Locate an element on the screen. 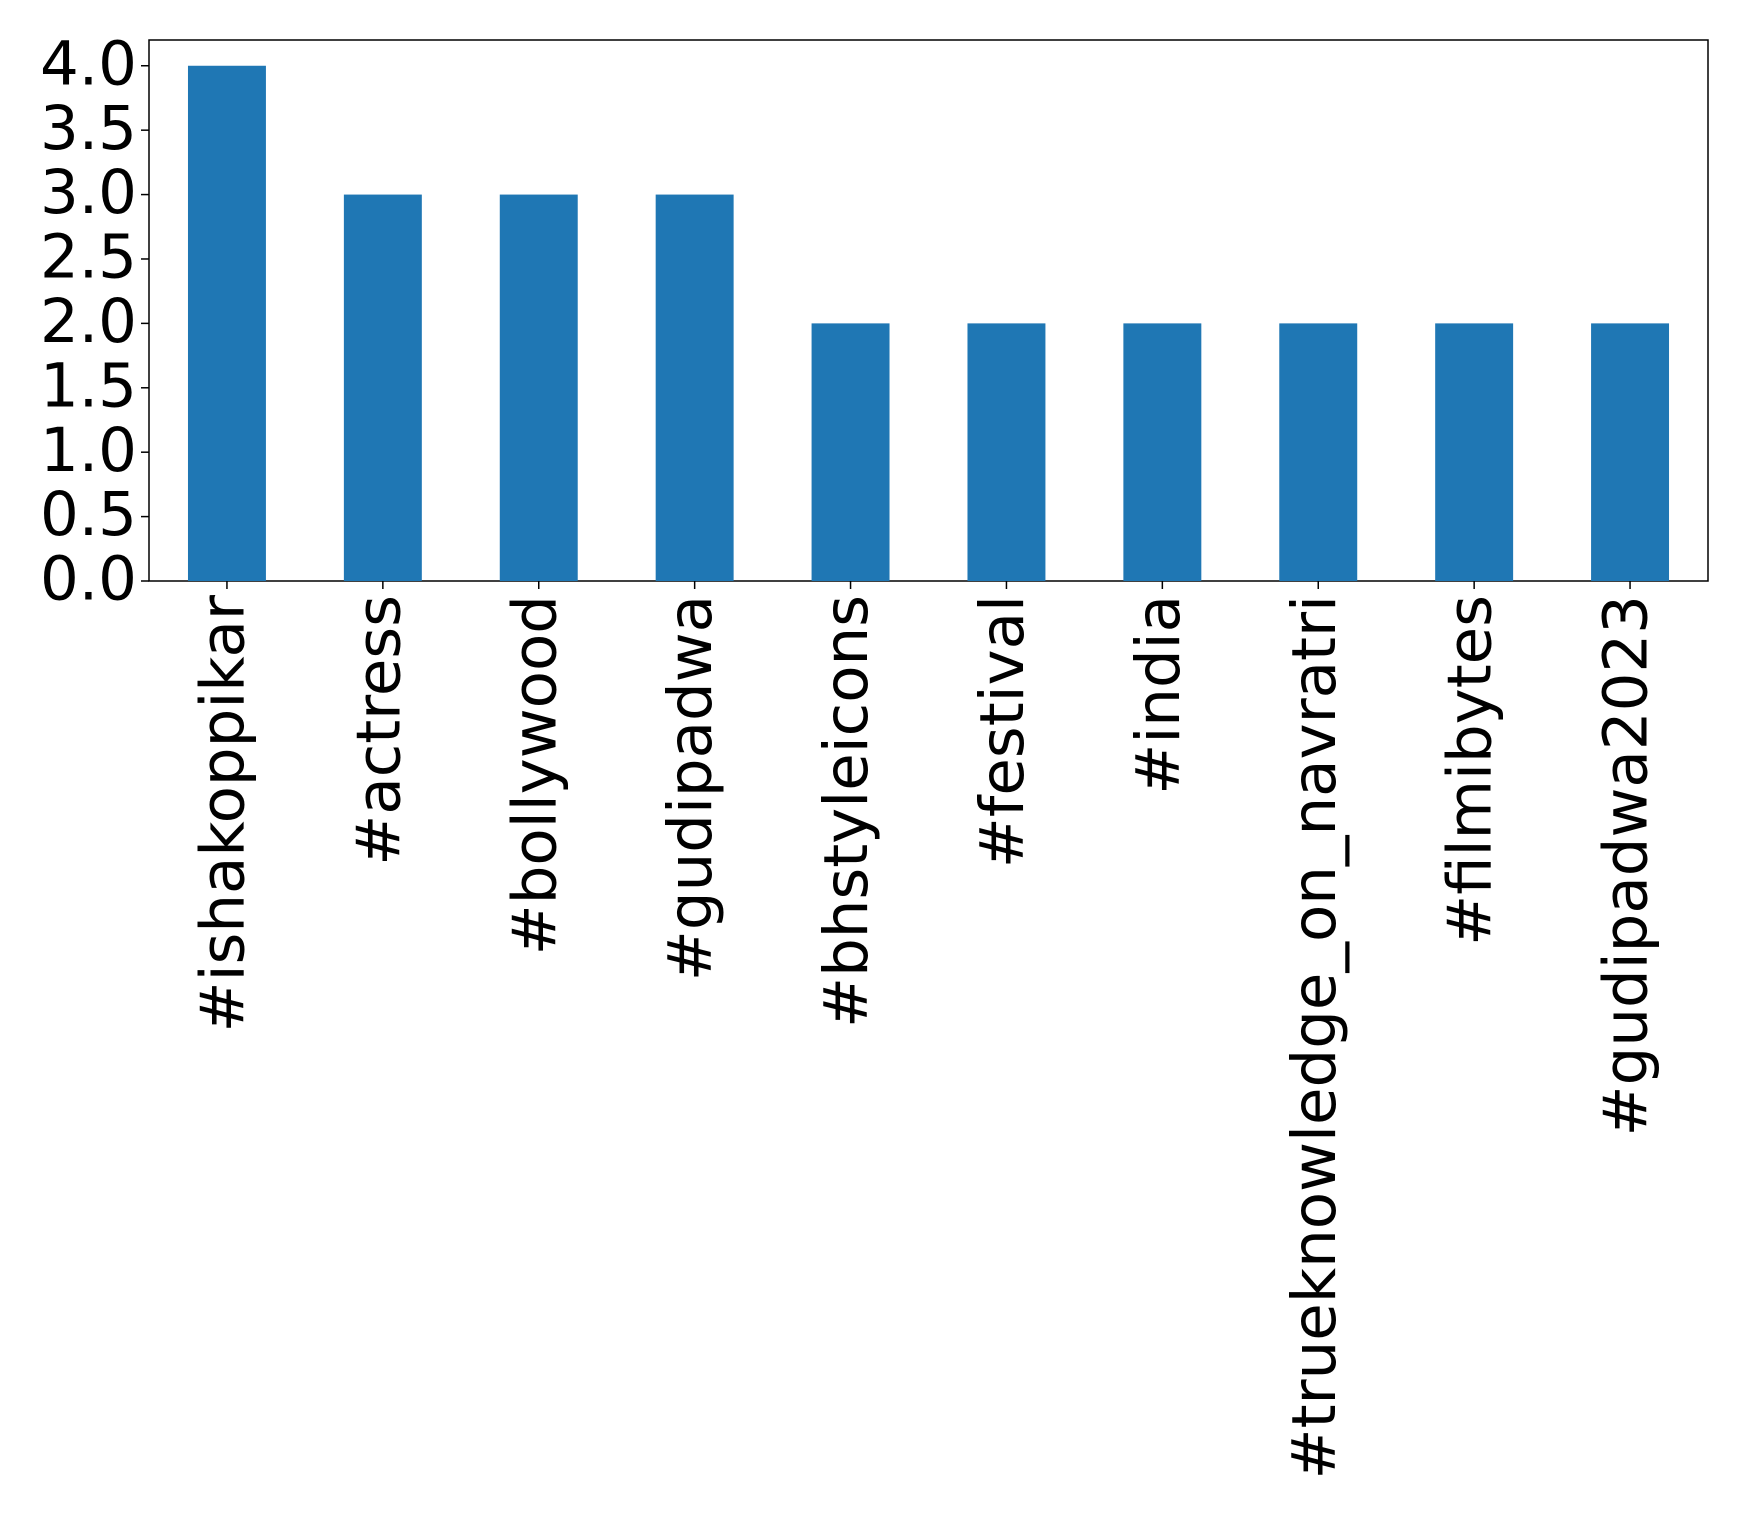 The width and height of the screenshot is (1739, 1534). x-tick-label: #gudipadwa is located at coordinates (690, 788).